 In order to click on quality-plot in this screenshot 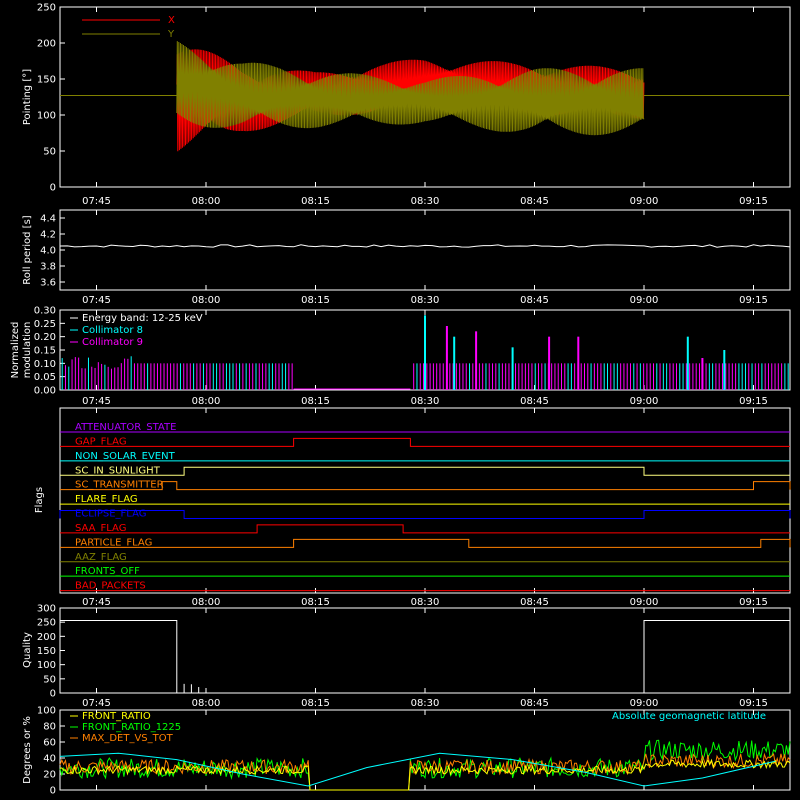, I will do `click(425, 657)`.